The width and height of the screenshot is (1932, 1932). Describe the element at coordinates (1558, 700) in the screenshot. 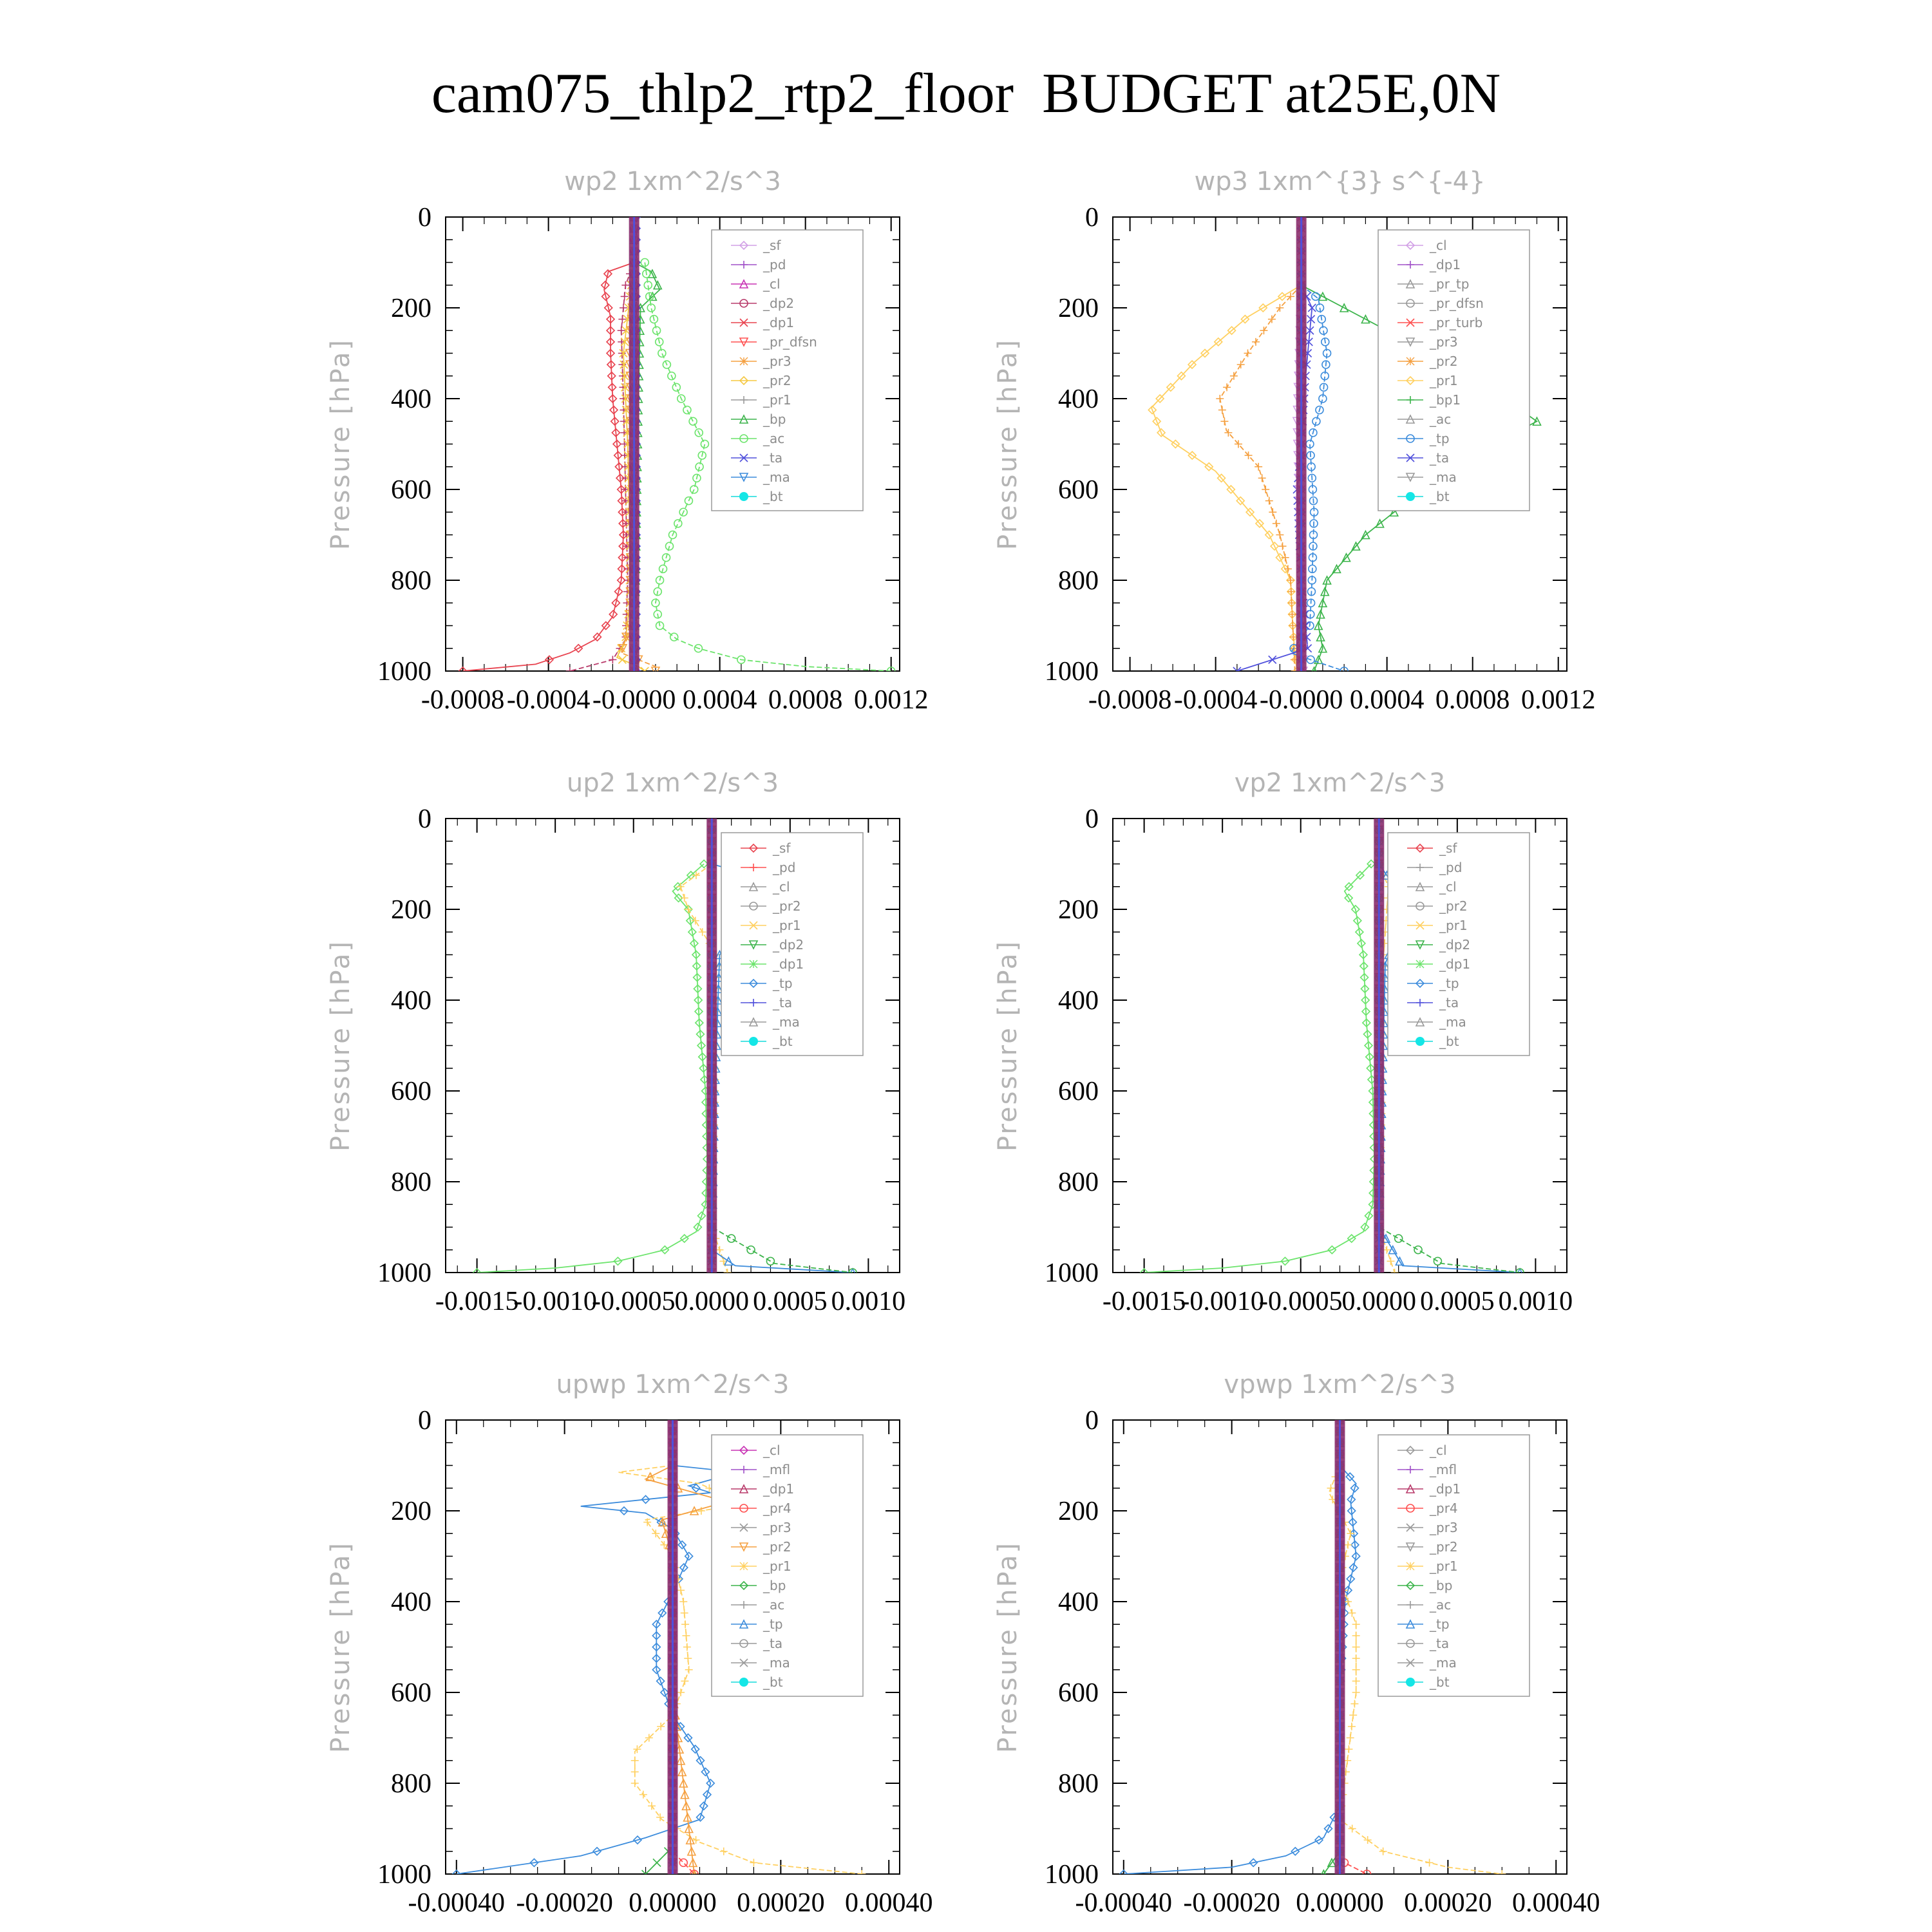

I see `x-tick-label: 0.0012` at that location.